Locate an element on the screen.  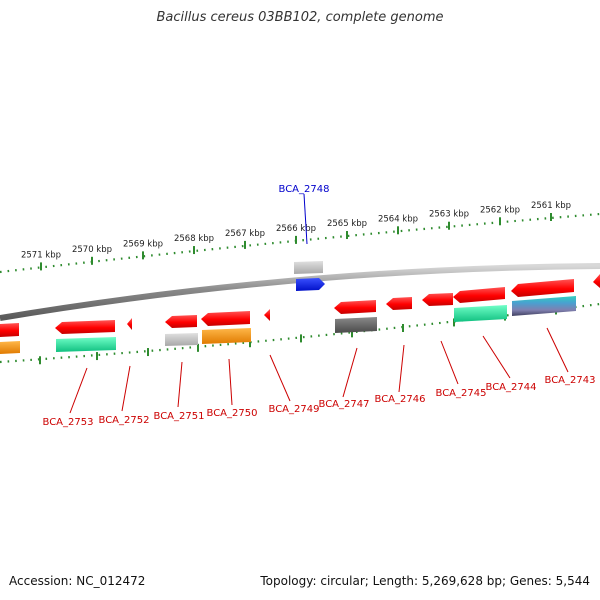
highlight-leader-line is located at coordinates (305, 219).